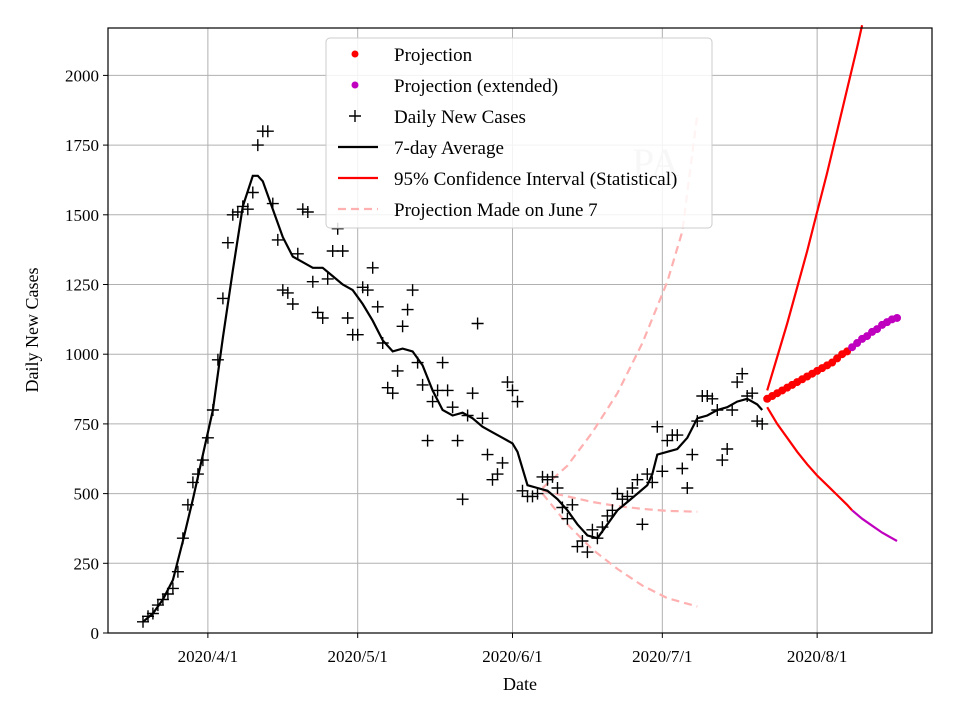  I want to click on x-tick-label: 2020/5/1, so click(357, 656).